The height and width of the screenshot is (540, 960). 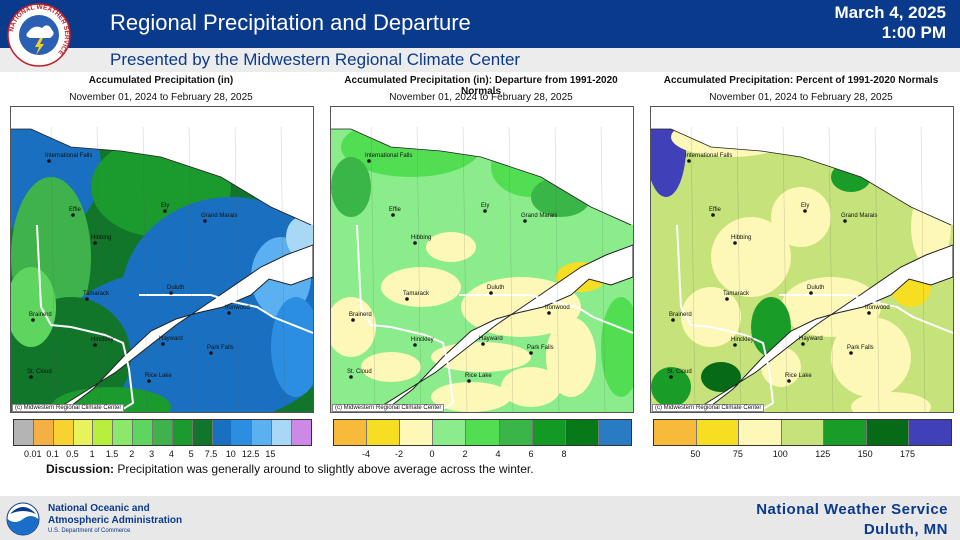 What do you see at coordinates (89, 531) in the screenshot?
I see `noaa-dept: U.S. Department of Commerce` at bounding box center [89, 531].